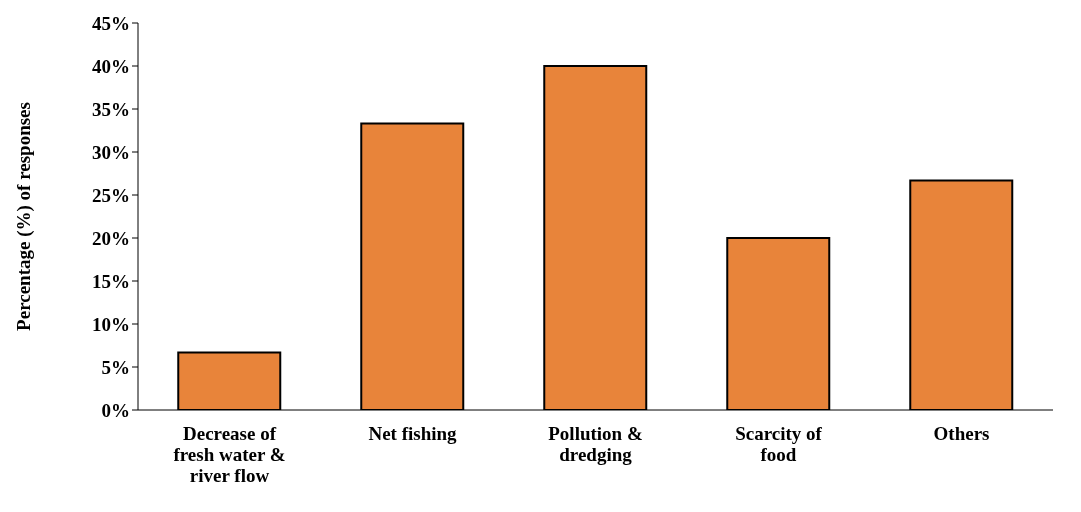  Describe the element at coordinates (111, 195) in the screenshot. I see `y-tick-label: 25%` at that location.